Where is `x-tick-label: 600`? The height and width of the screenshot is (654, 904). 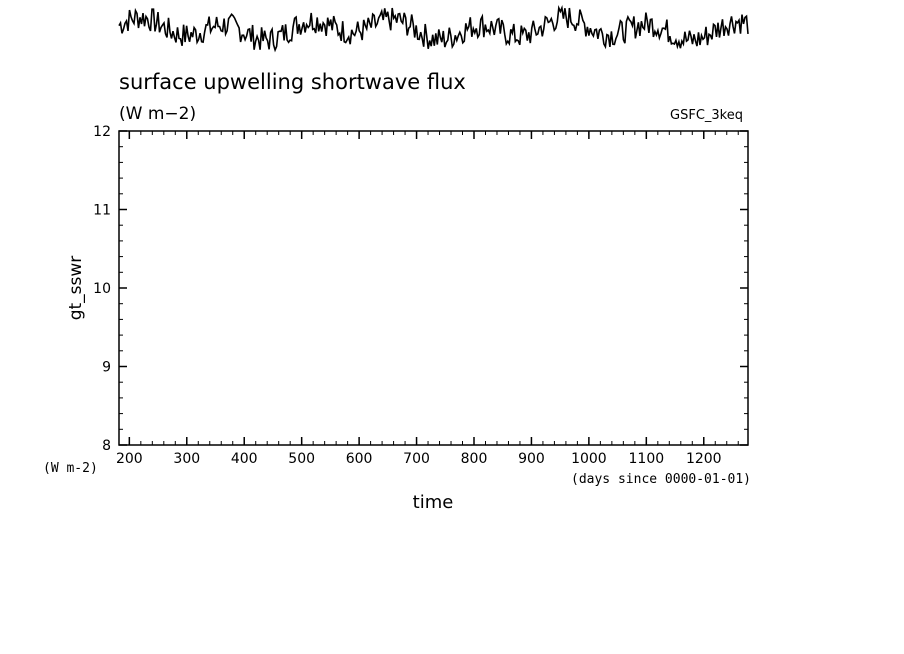 x-tick-label: 600 is located at coordinates (359, 459).